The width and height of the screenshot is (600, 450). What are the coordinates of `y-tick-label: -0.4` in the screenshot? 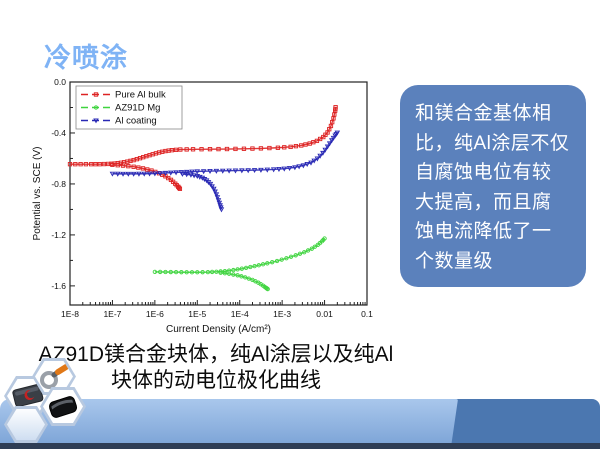 It's located at (58, 133).